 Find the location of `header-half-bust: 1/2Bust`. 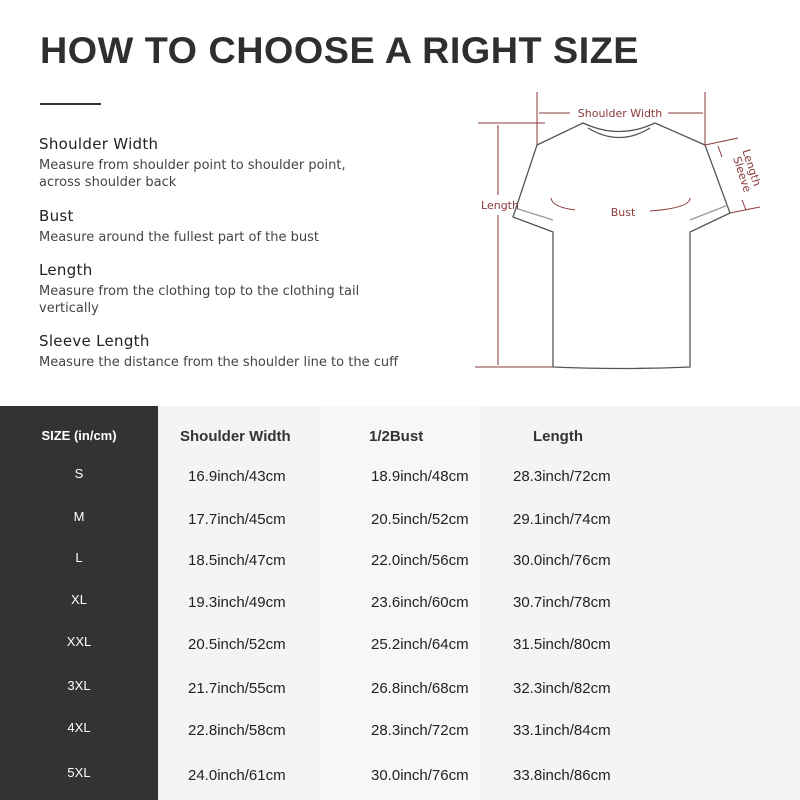

header-half-bust: 1/2Bust is located at coordinates (396, 436).